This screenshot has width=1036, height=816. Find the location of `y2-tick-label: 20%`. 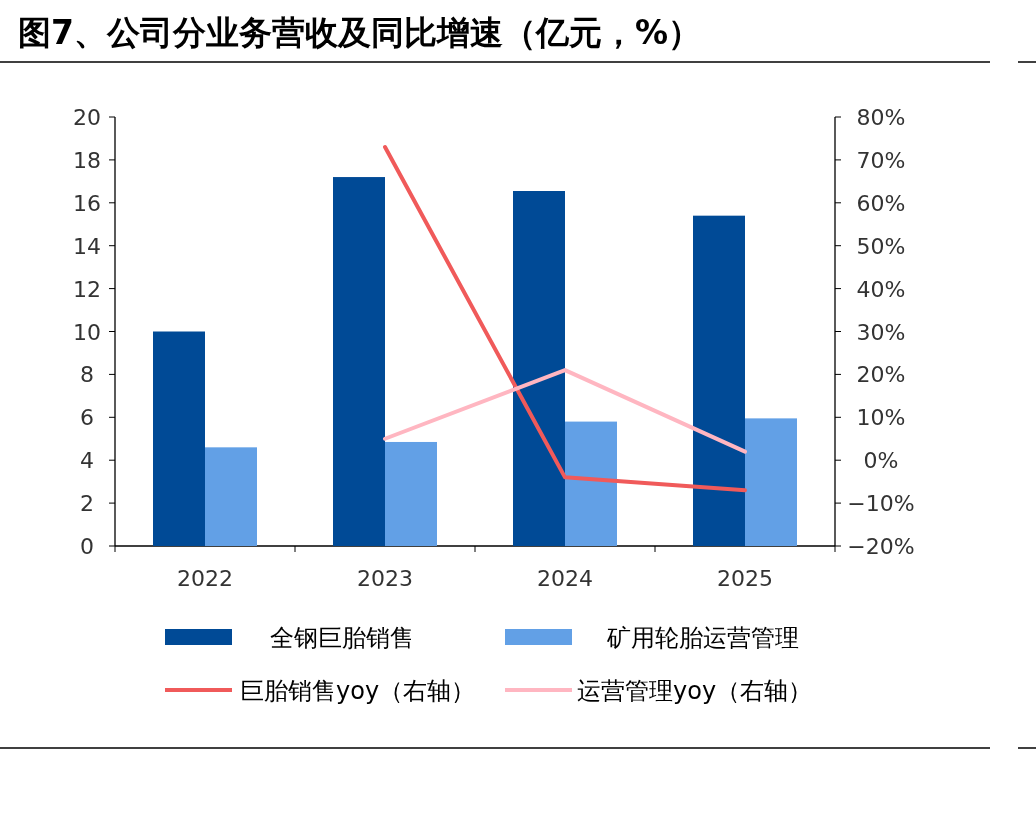

y2-tick-label: 20% is located at coordinates (881, 375).